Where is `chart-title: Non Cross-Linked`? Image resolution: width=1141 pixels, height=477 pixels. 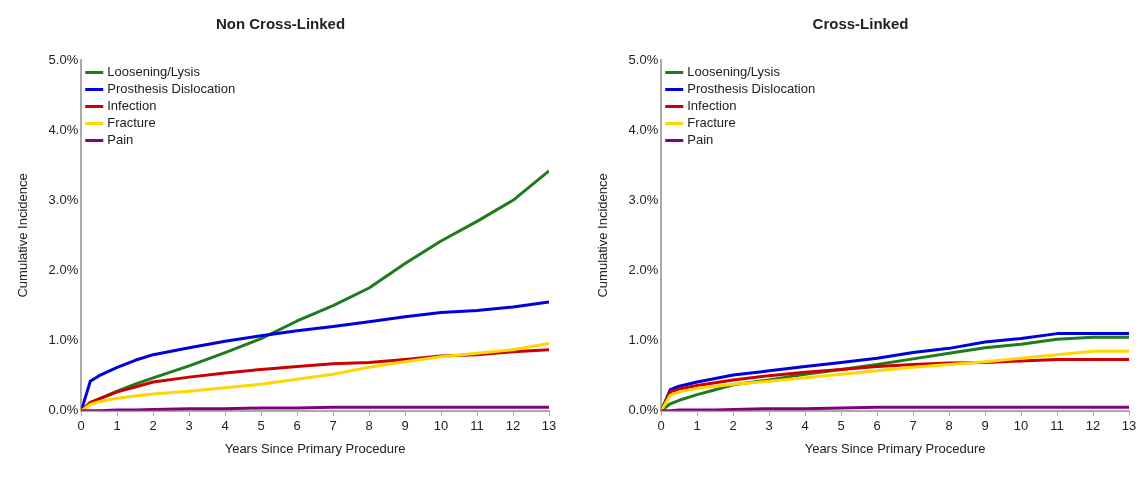 chart-title: Non Cross-Linked is located at coordinates (280, 24).